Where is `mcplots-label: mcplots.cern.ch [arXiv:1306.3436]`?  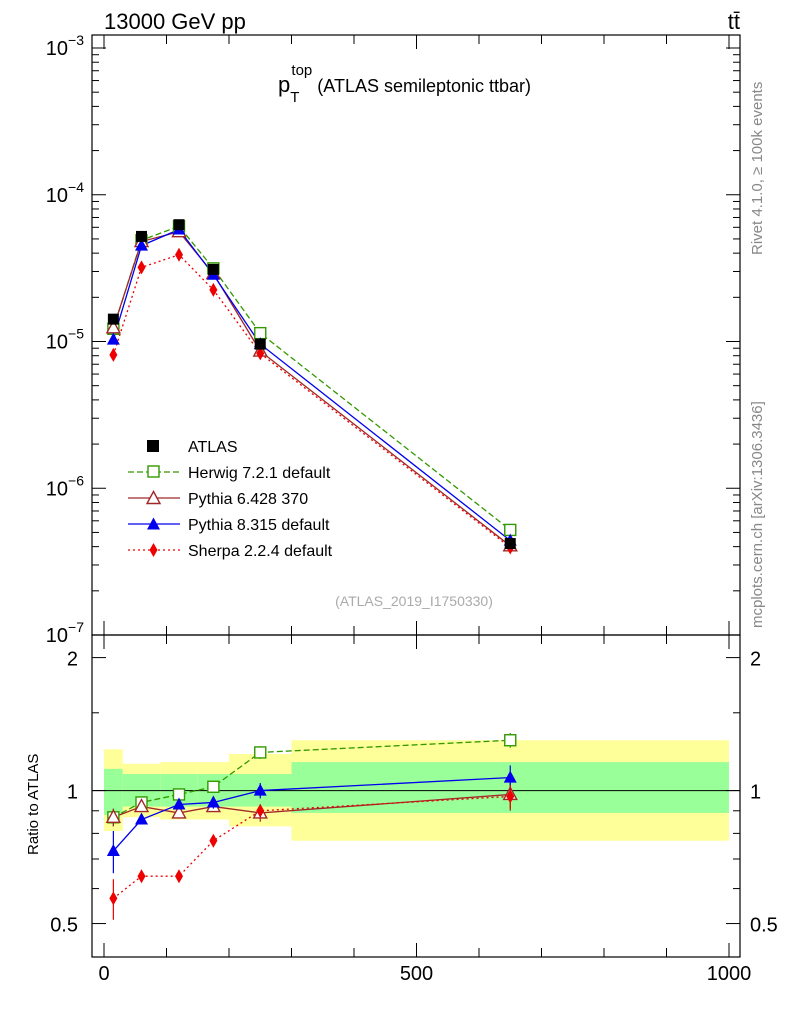 mcplots-label: mcplots.cern.ch [arXiv:1306.3436] is located at coordinates (757, 514).